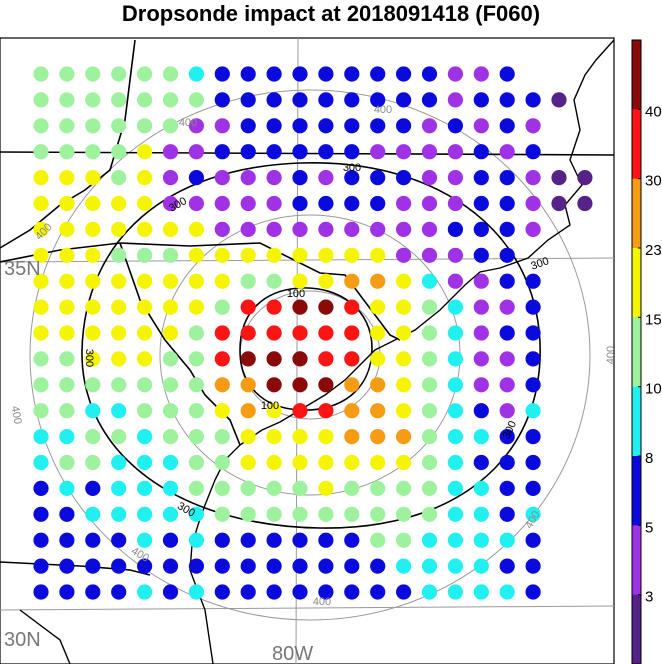 Image resolution: width=662 pixels, height=664 pixels. What do you see at coordinates (653, 250) in the screenshot?
I see `colorbar-label: 23` at bounding box center [653, 250].